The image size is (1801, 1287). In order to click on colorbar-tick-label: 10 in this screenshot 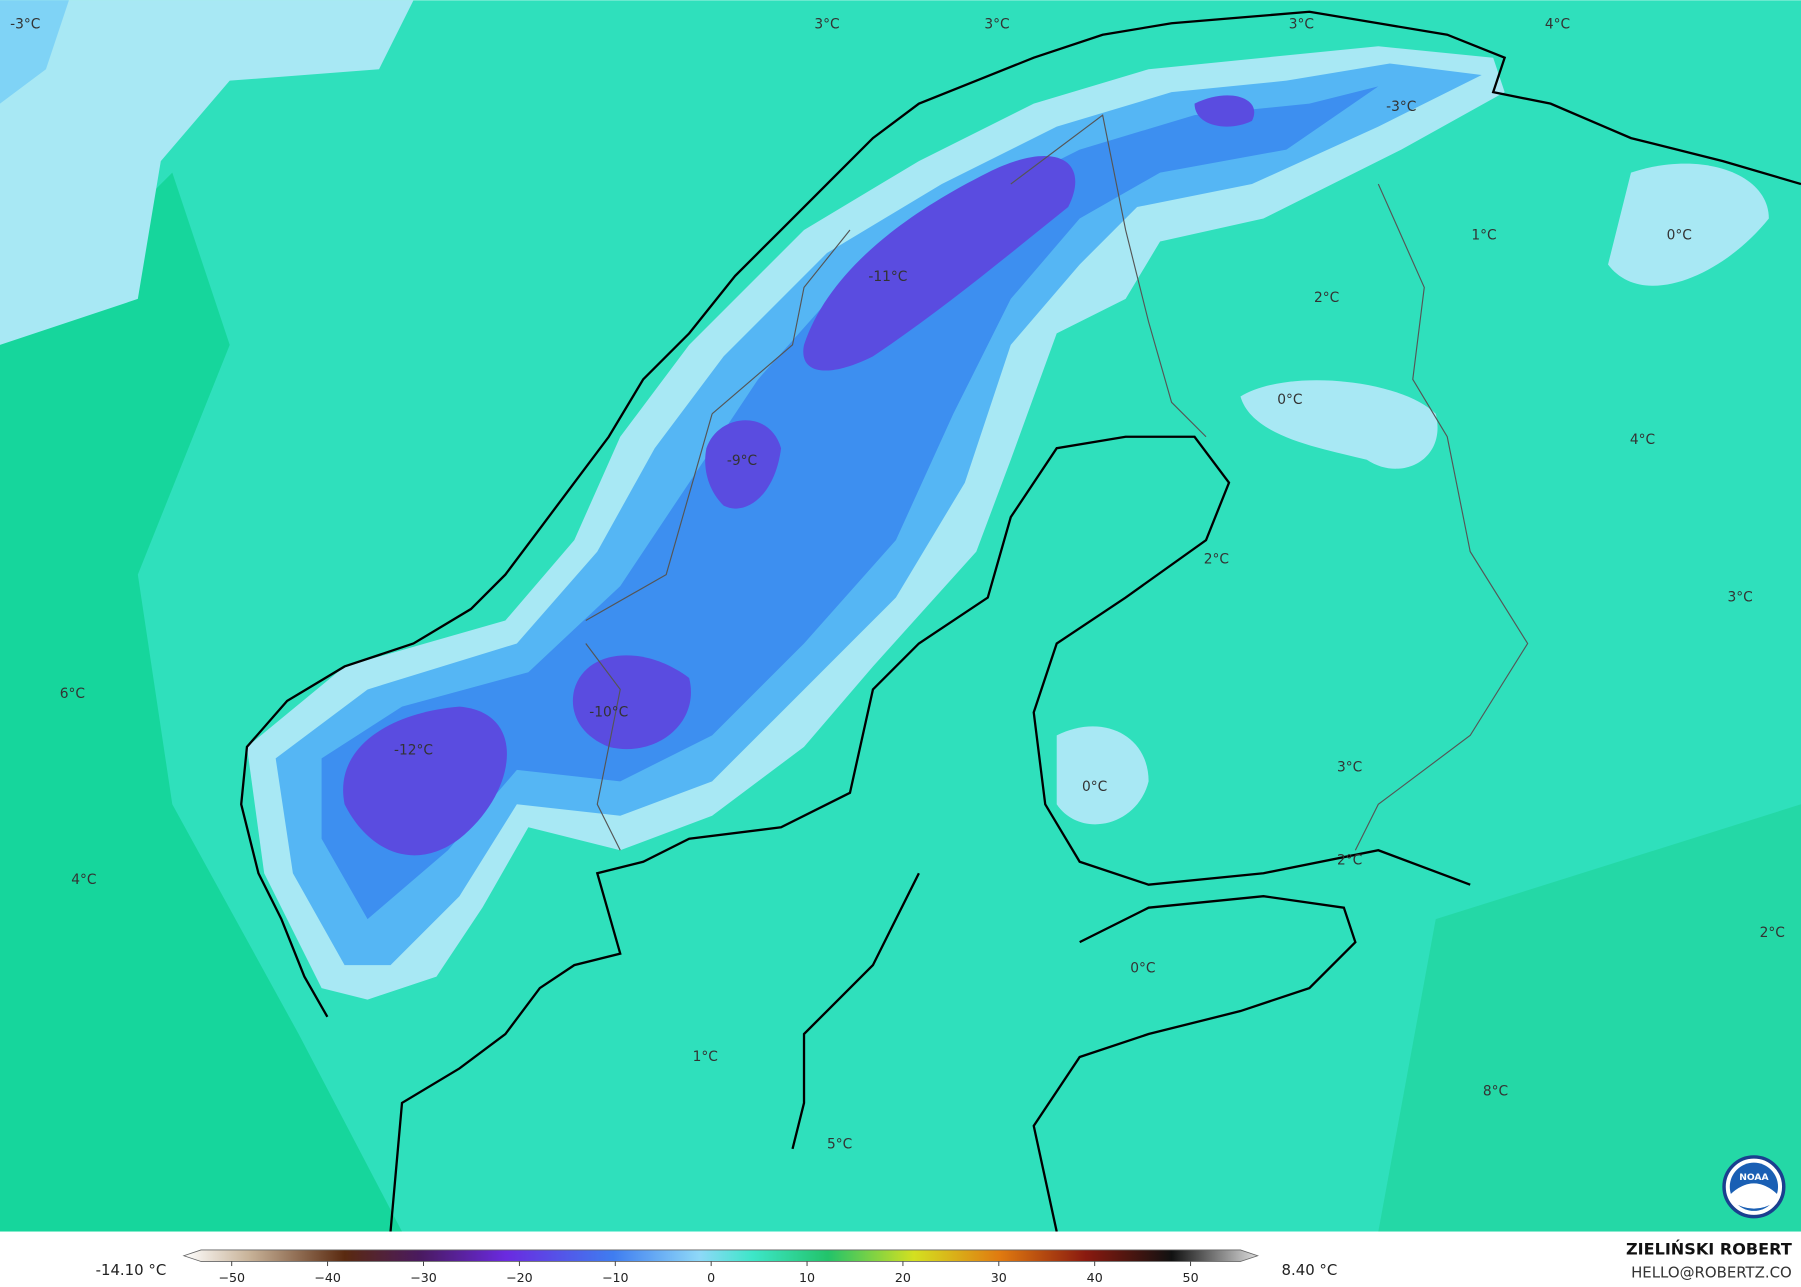, I will do `click(807, 1277)`.